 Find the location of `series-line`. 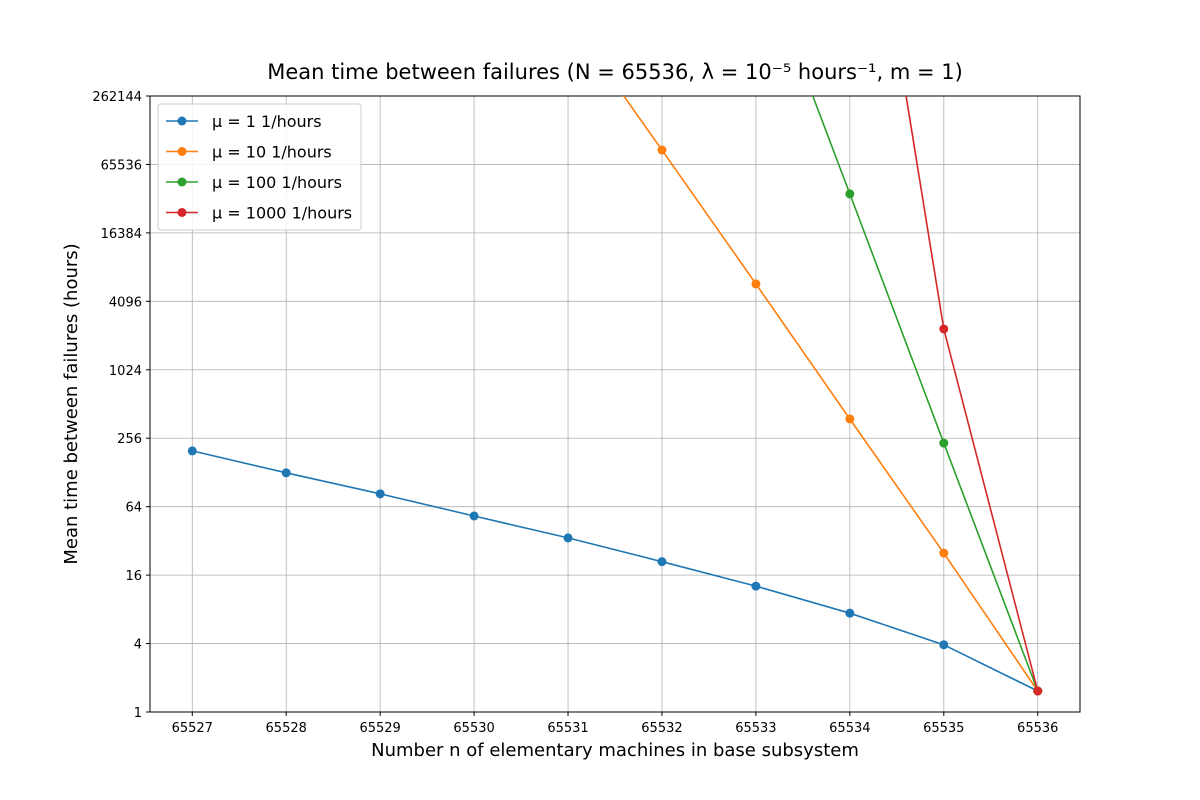

series-line is located at coordinates (925, 394).